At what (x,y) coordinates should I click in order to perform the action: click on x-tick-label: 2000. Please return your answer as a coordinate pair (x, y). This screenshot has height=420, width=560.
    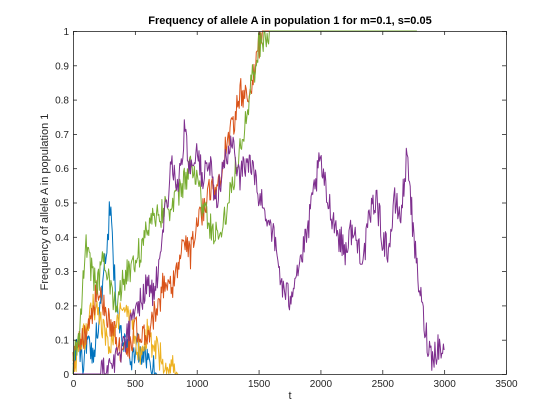
    Looking at the image, I should click on (321, 384).